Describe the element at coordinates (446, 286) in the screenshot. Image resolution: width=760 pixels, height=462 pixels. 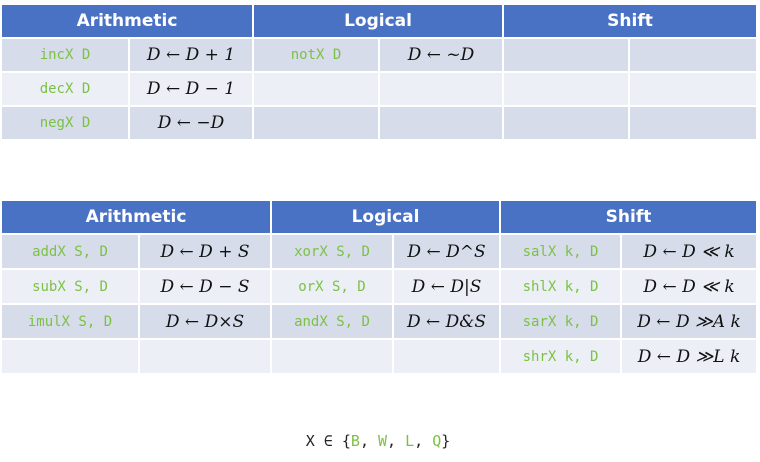
I see `effect-cell: D ← D|S` at that location.